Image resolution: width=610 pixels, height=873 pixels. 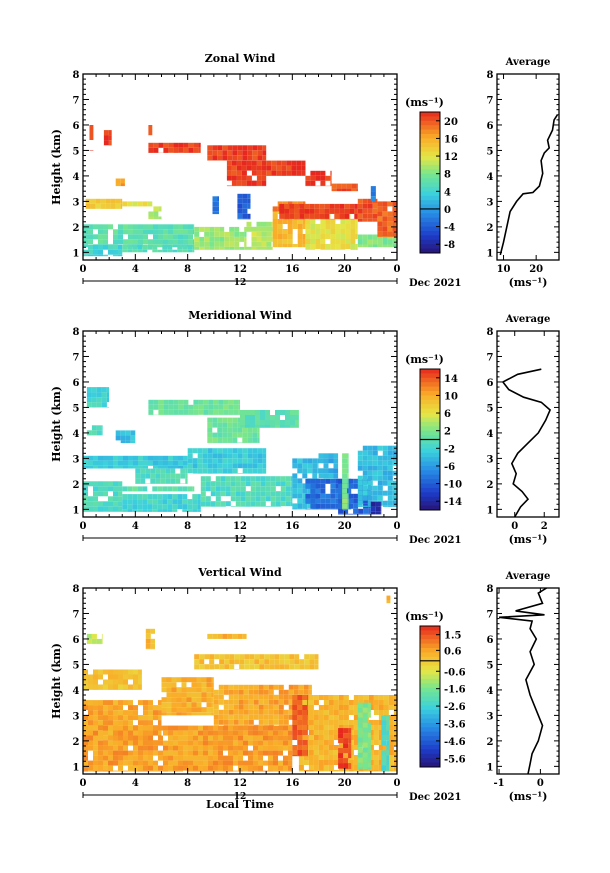 I want to click on avg-y-tick-label: 2, so click(x=490, y=228).